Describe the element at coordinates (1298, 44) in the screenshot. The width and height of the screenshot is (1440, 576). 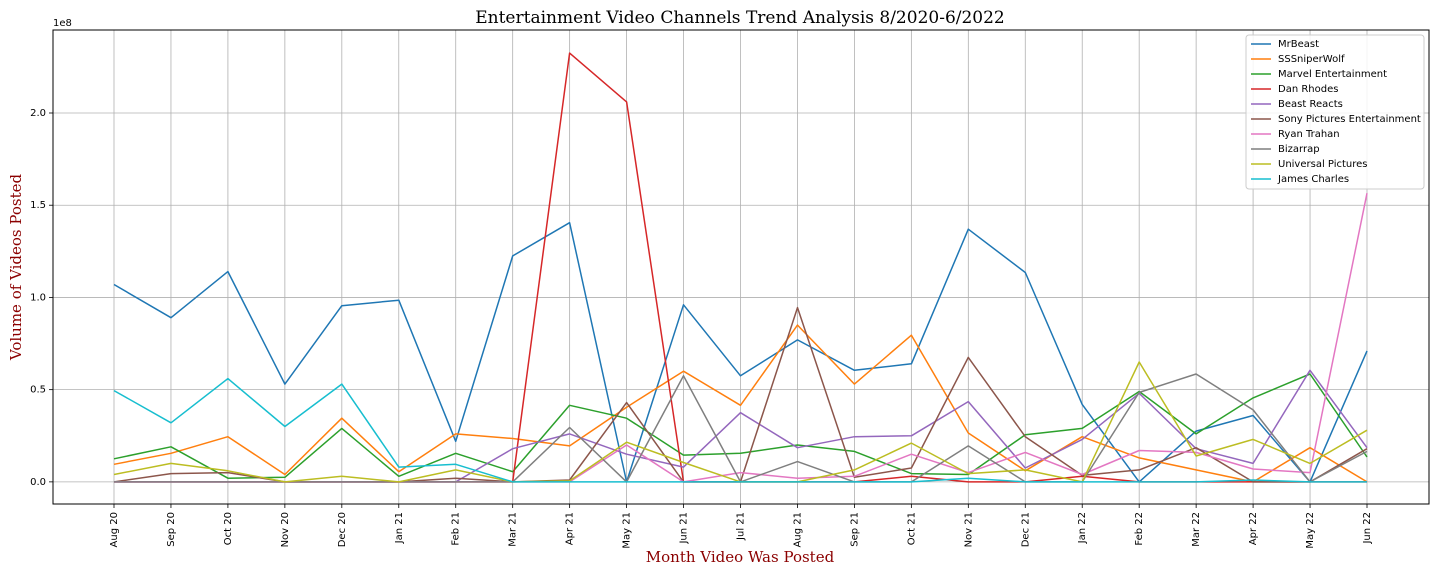
I see `legend-entry: MrBeast` at that location.